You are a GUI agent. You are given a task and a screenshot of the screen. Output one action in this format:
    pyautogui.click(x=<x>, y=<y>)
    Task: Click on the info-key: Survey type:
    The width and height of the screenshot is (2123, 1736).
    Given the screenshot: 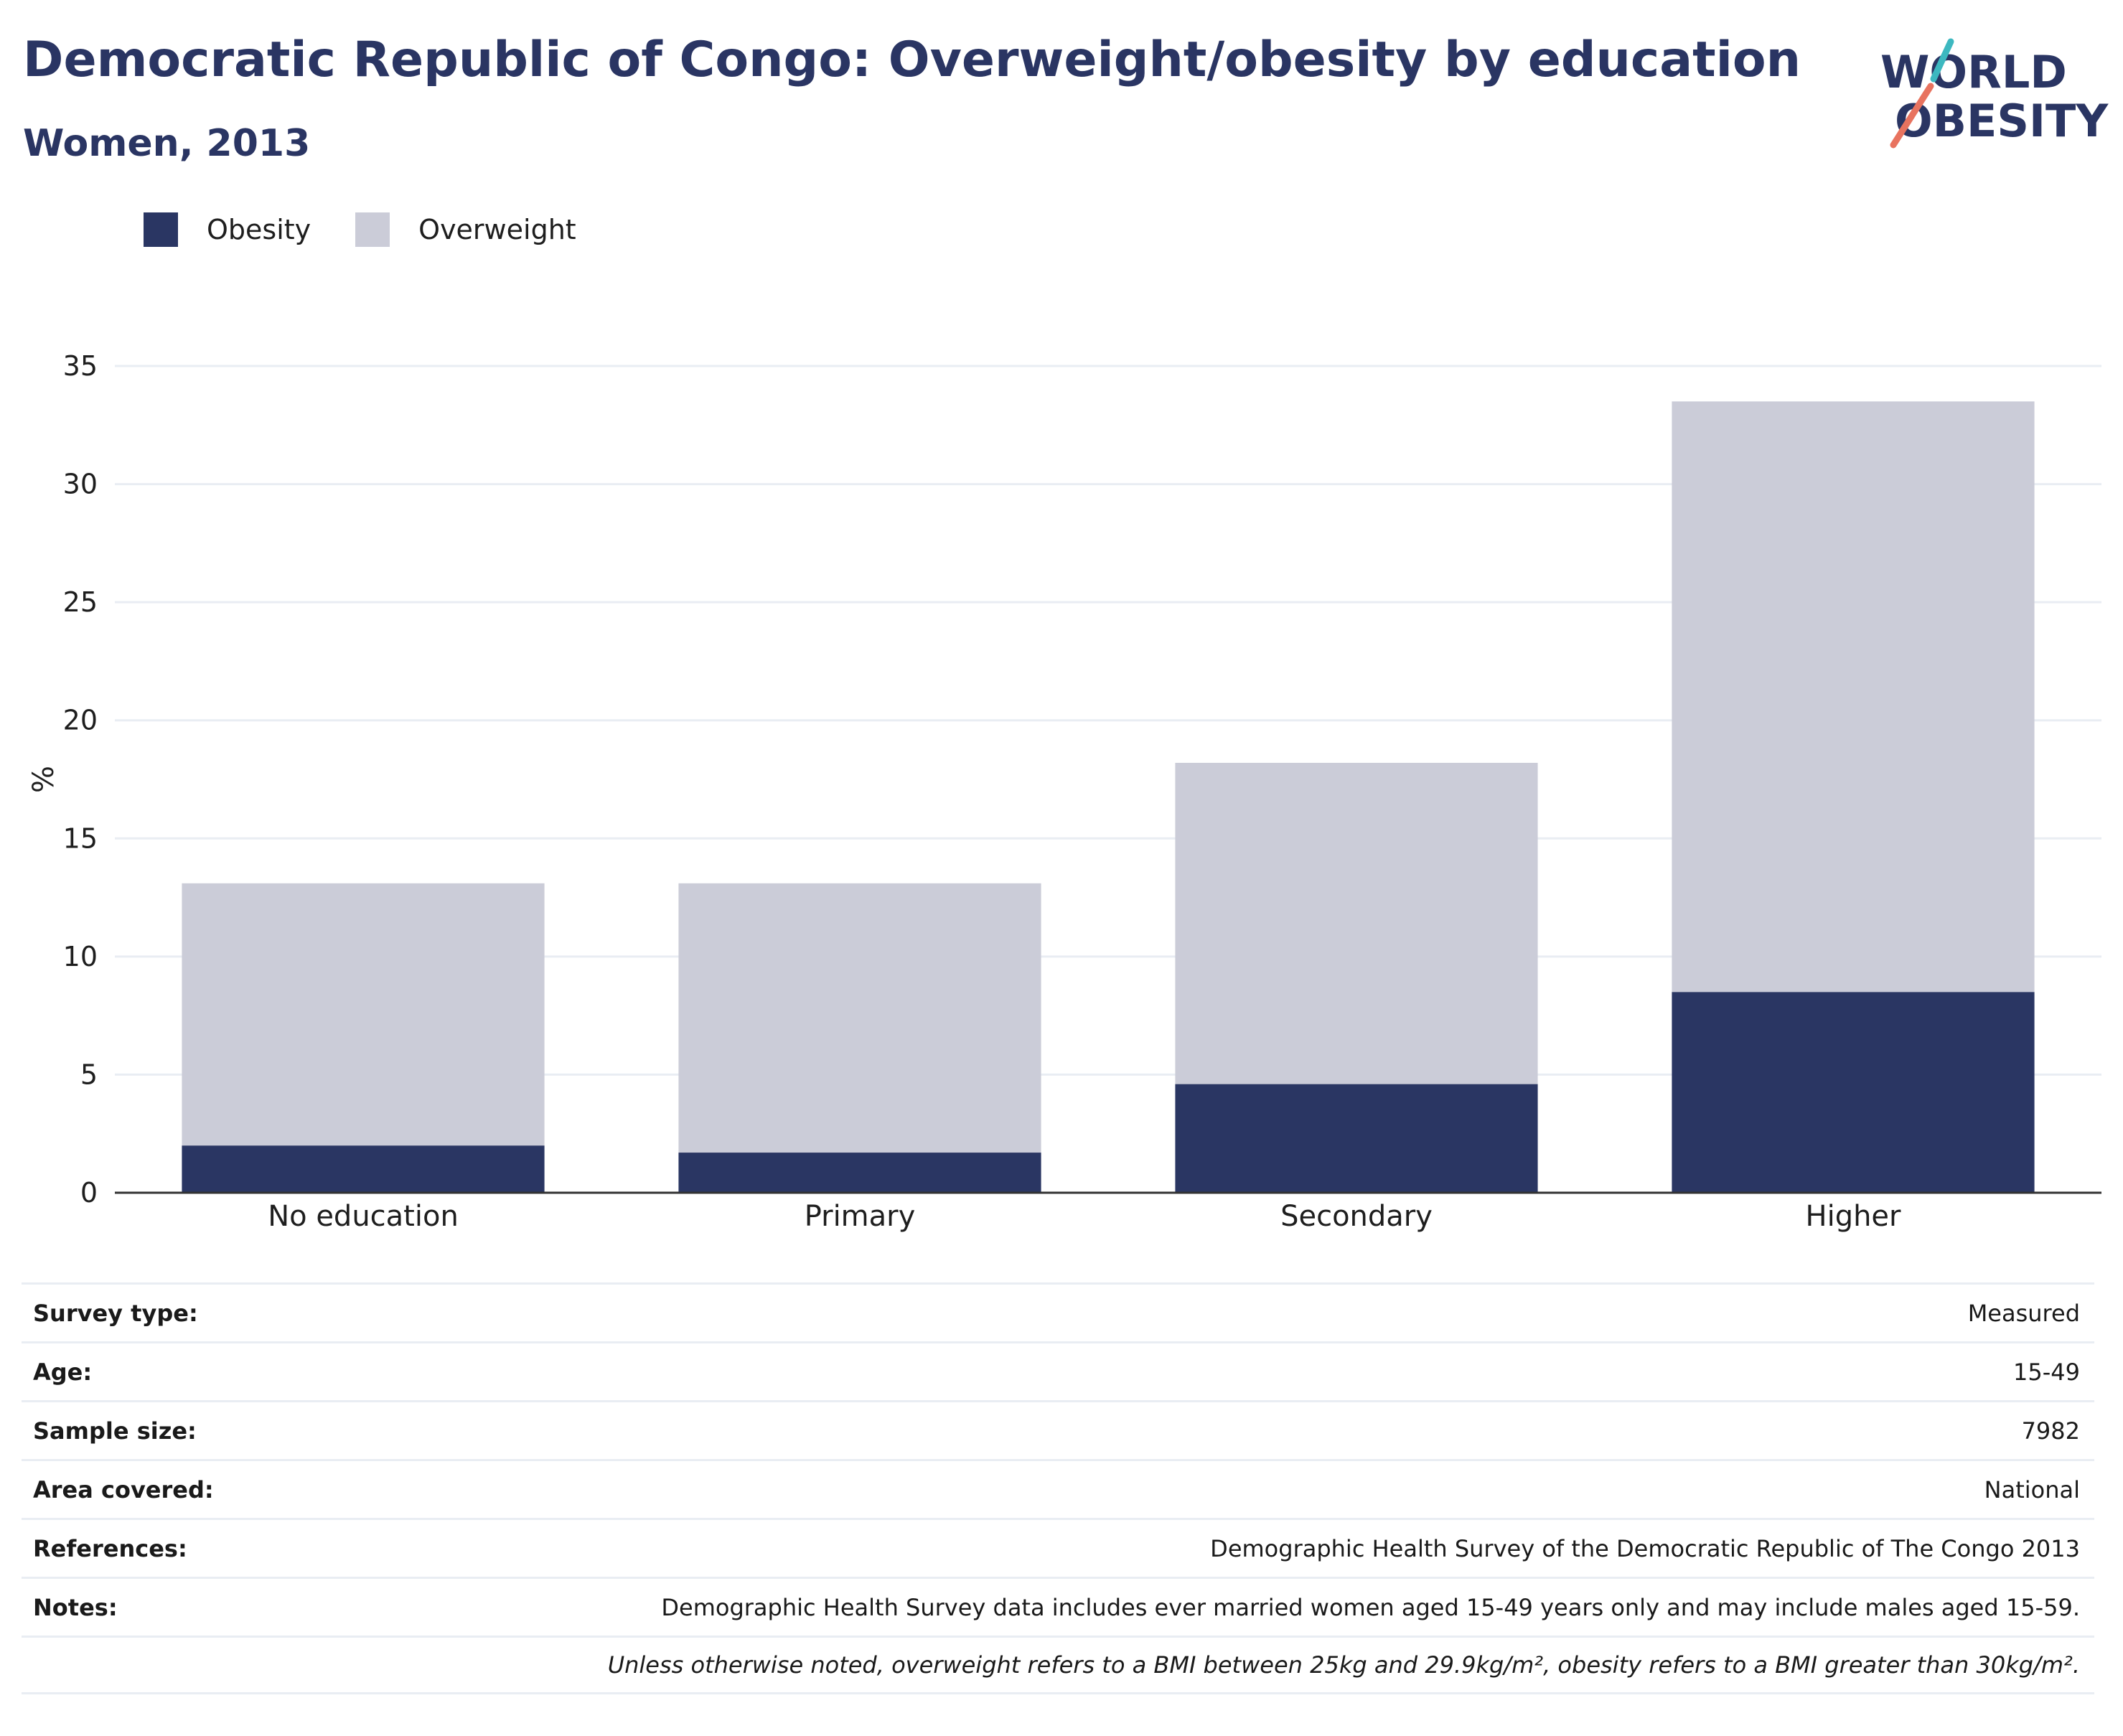 What is the action you would take?
    pyautogui.click(x=115, y=1313)
    